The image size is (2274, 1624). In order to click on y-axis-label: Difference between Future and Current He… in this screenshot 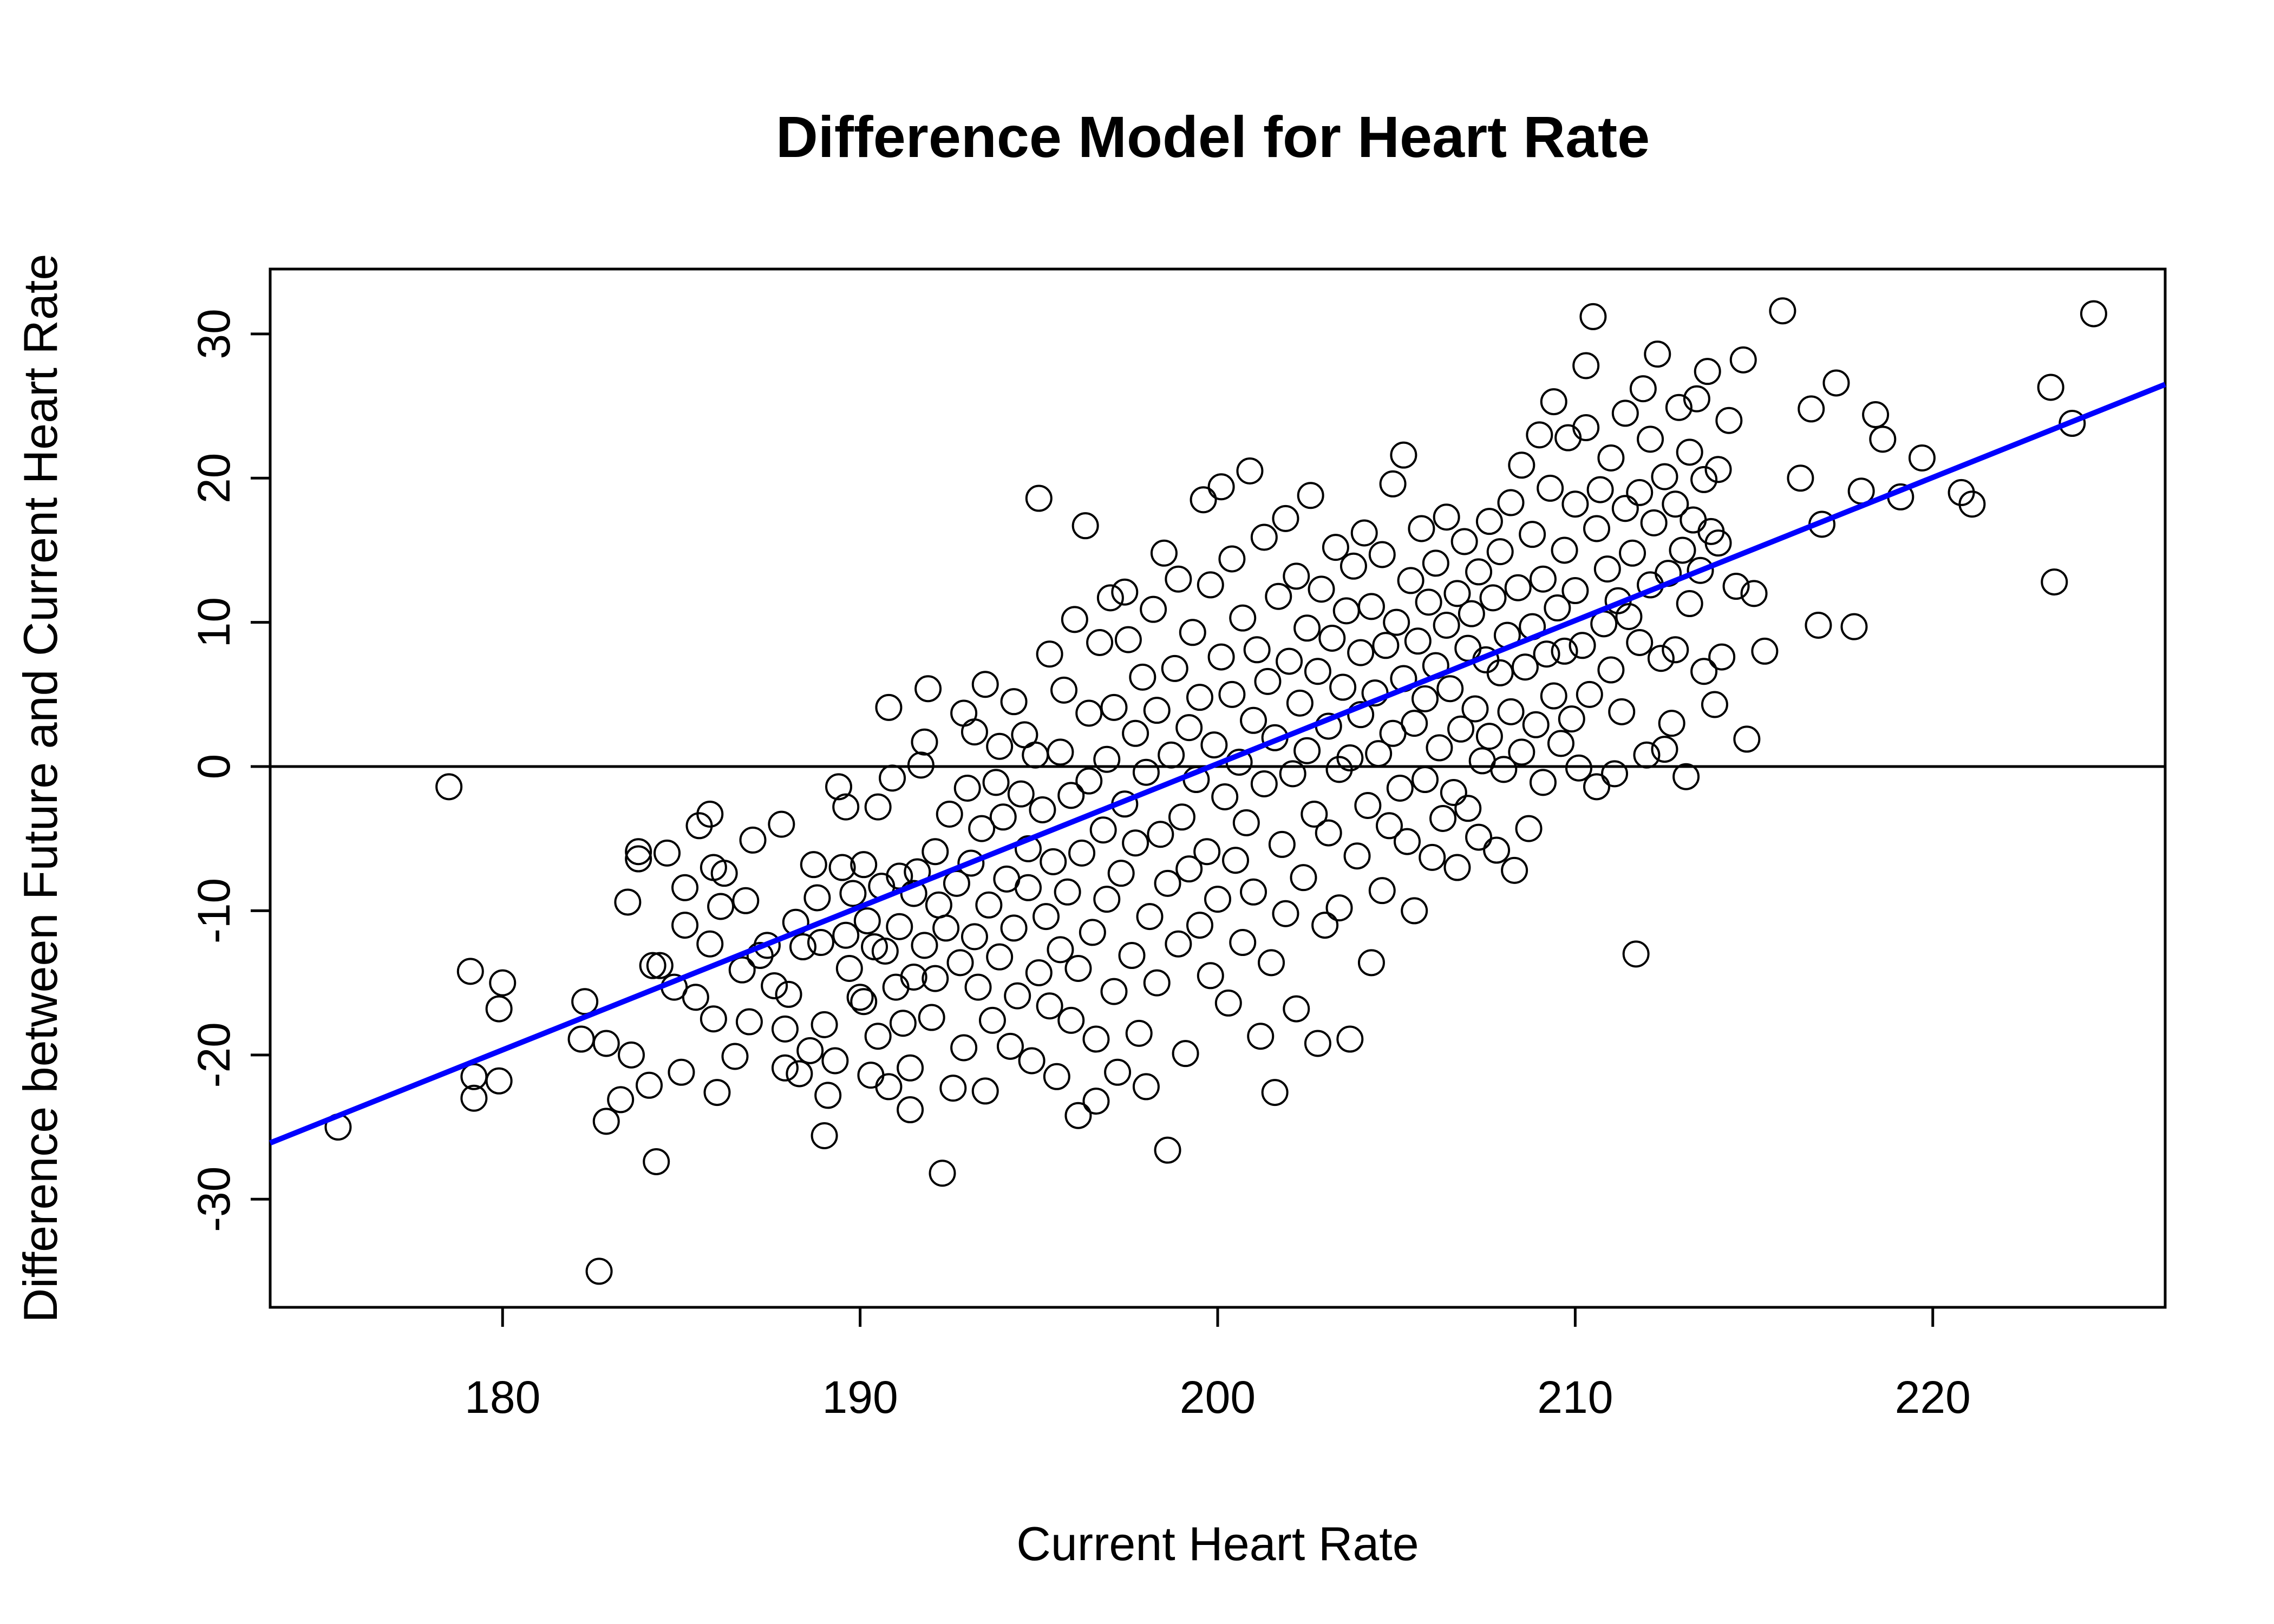, I will do `click(40, 788)`.